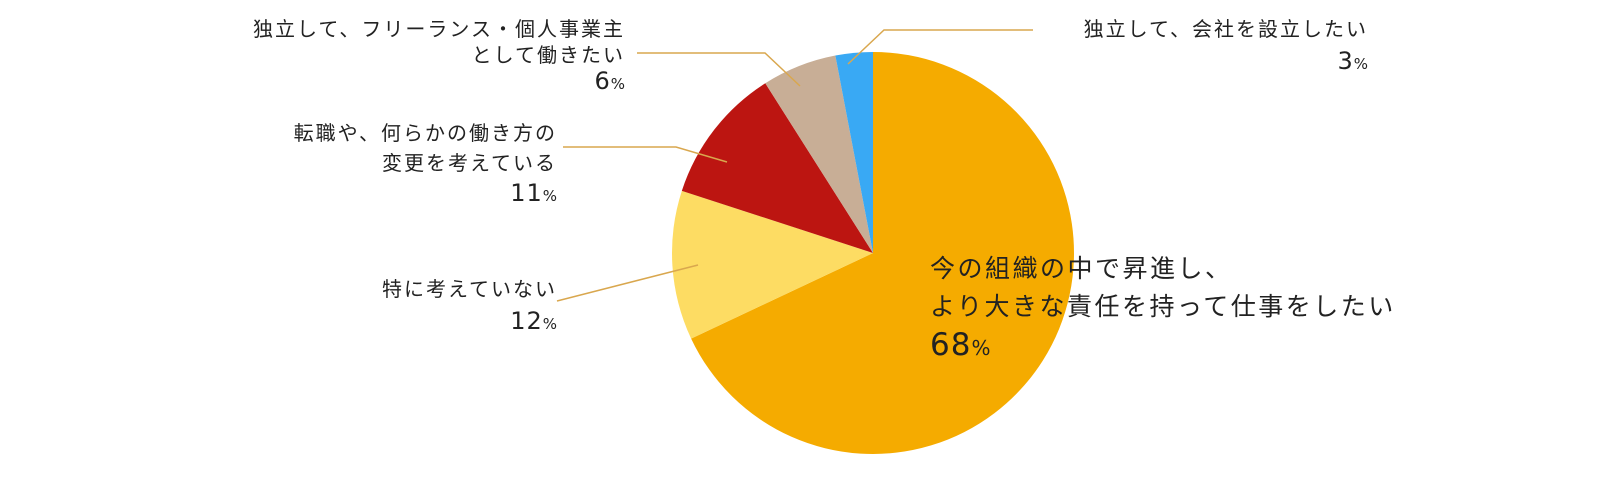  Describe the element at coordinates (425, 133) in the screenshot. I see `slice-label-line: 転職や、何らかの働き方の` at that location.